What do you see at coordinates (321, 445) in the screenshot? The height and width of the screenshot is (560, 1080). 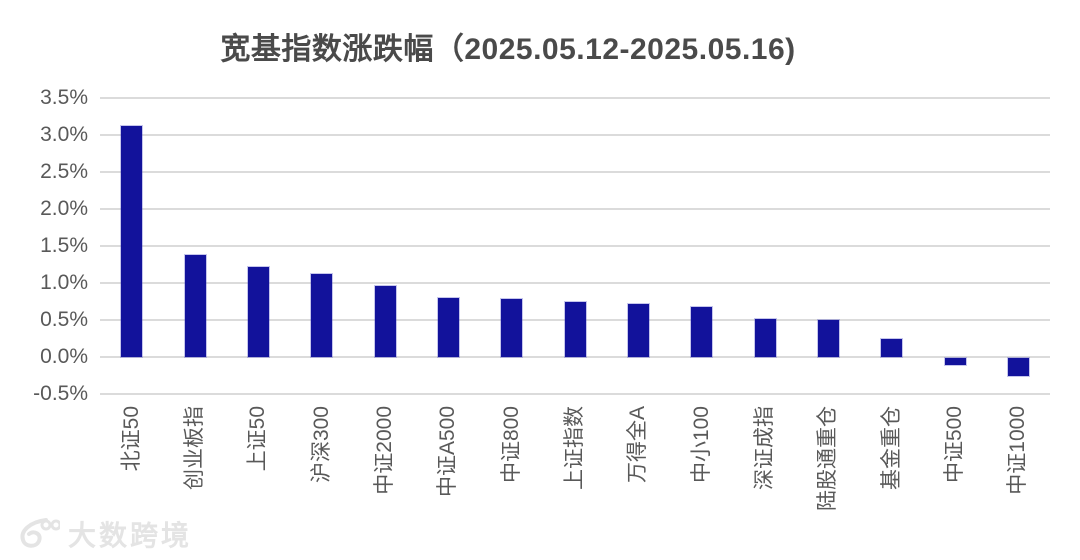 I see `x-axis-category-label: 沪深300` at bounding box center [321, 445].